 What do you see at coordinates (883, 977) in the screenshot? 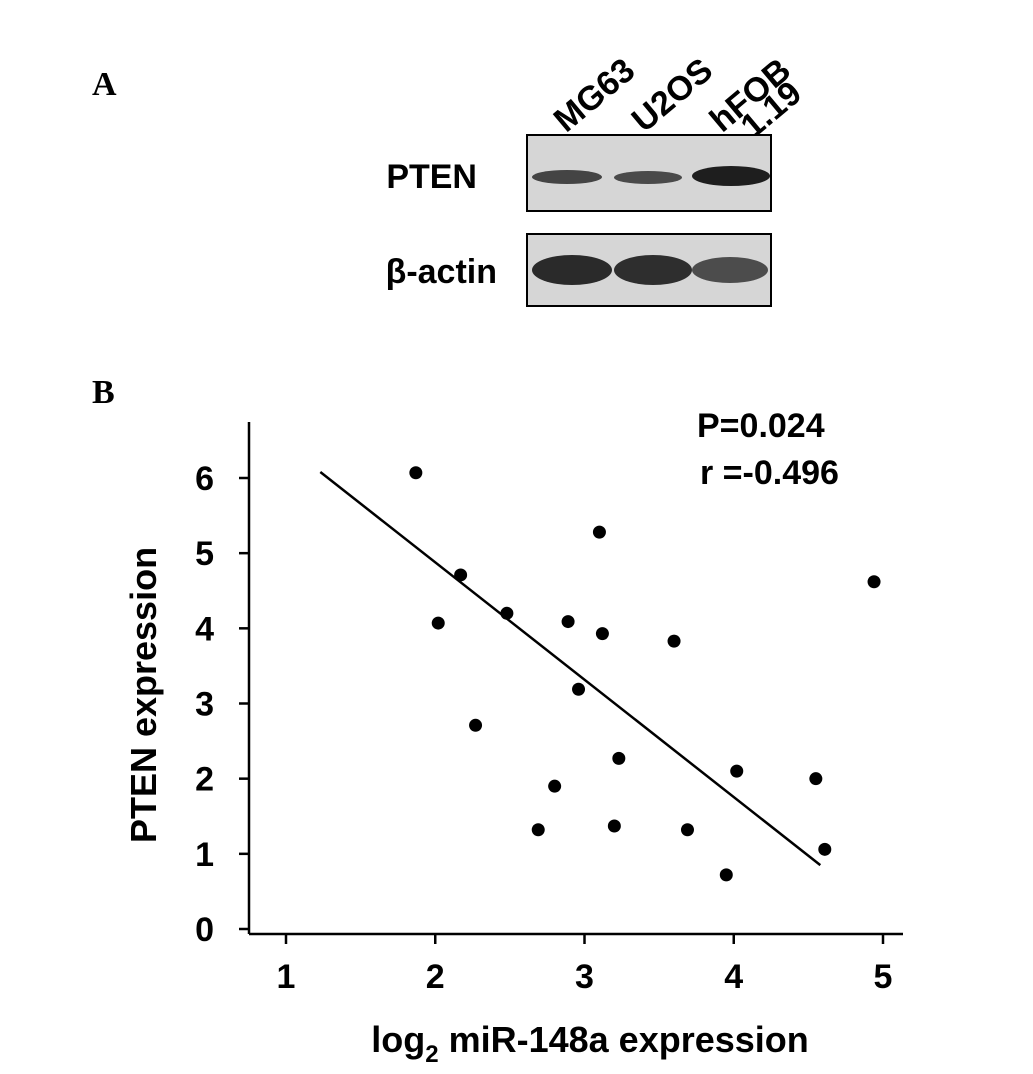
I see `x-tick-label: 5` at bounding box center [883, 977].